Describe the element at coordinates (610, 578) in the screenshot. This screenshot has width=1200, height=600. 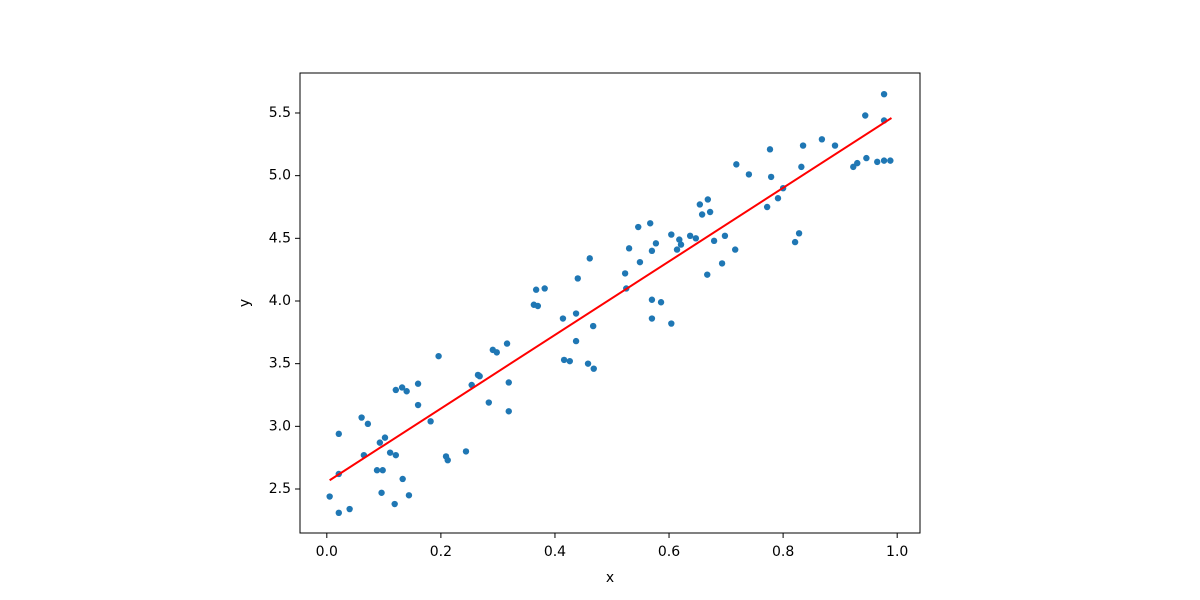
I see `x-axis-label: x` at that location.